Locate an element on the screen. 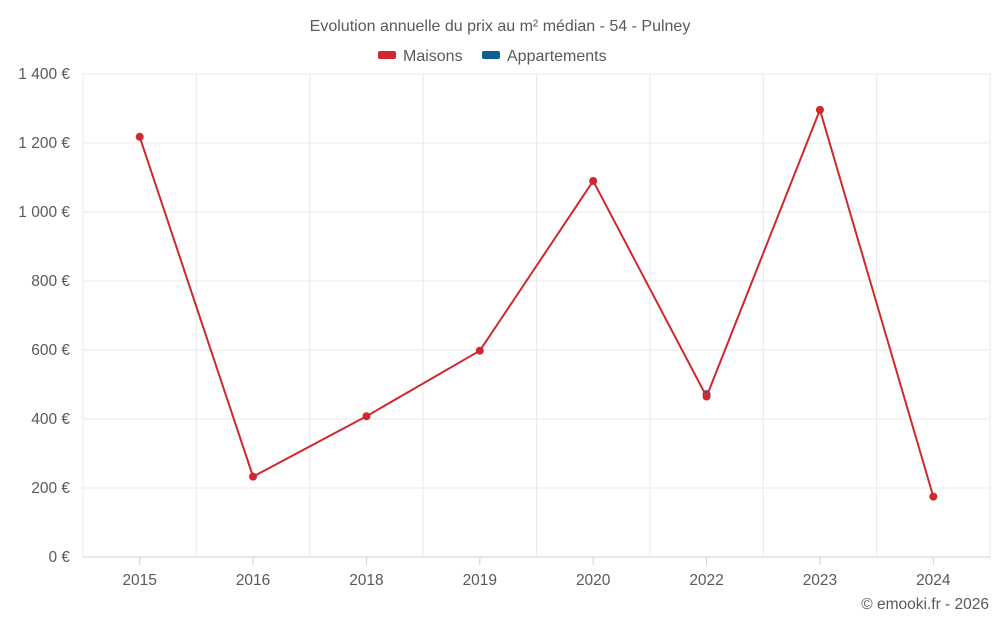 Image resolution: width=1000 pixels, height=625 pixels. legend-item-maisons: Maisons is located at coordinates (420, 56).